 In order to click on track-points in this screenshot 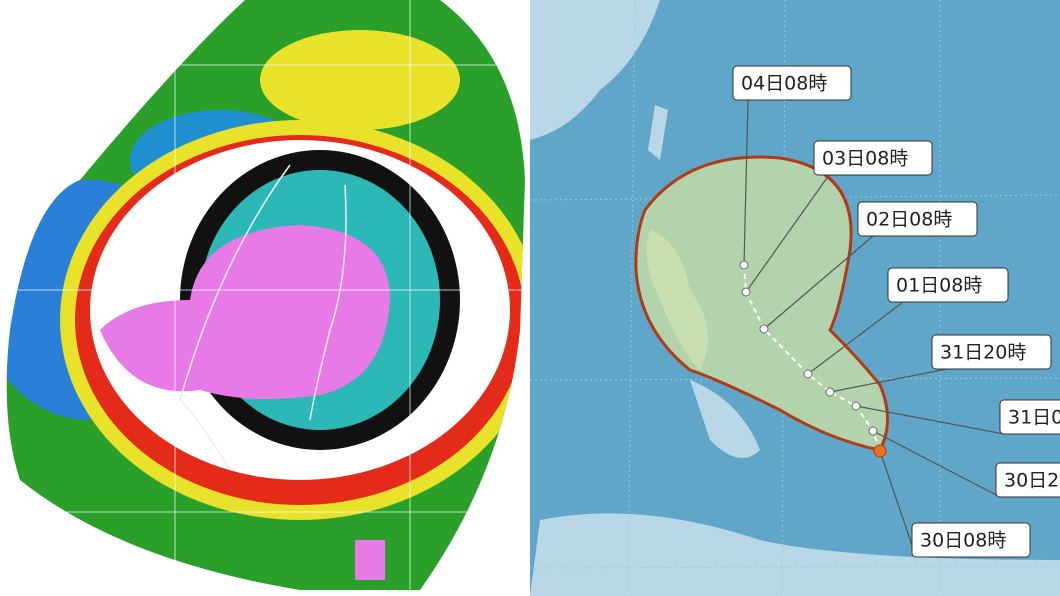, I will do `click(813, 359)`.